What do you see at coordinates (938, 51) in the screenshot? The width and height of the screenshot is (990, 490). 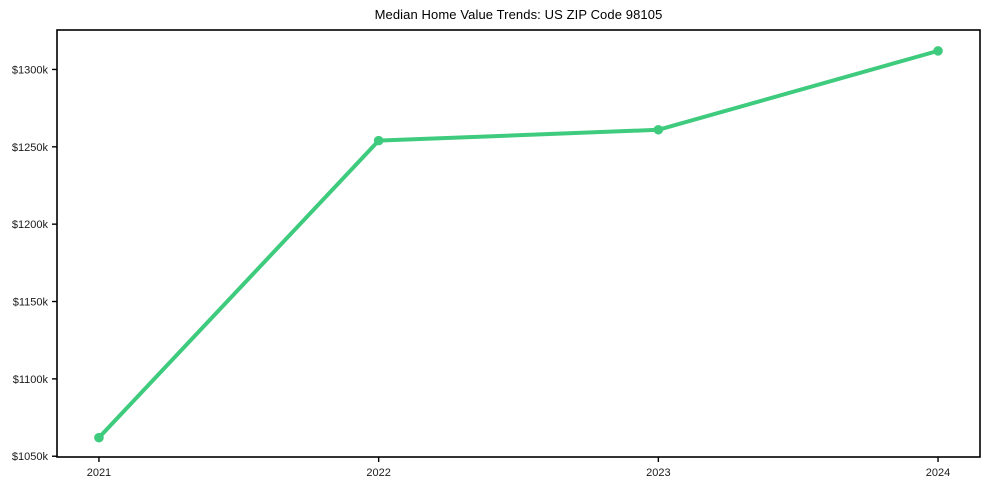 I see `data-point-2024` at bounding box center [938, 51].